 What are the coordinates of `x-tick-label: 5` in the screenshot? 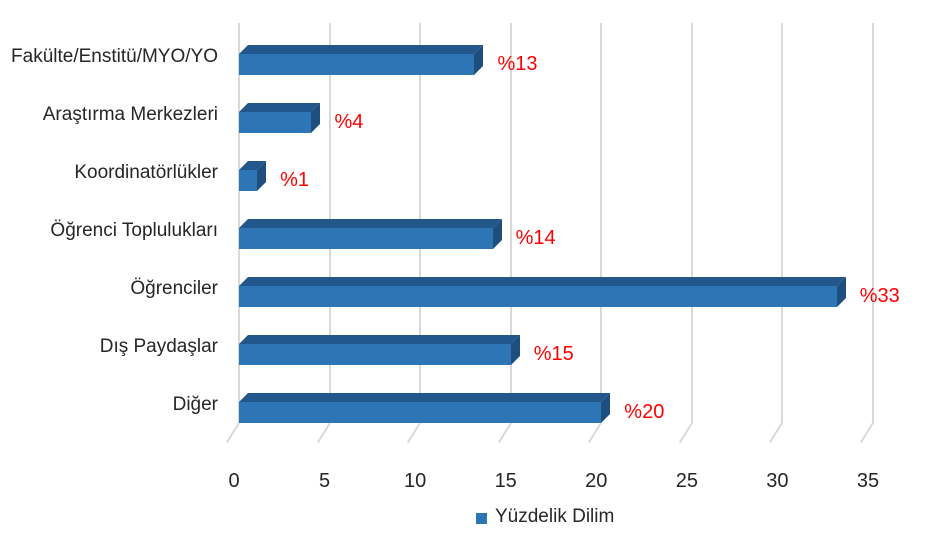 It's located at (325, 481).